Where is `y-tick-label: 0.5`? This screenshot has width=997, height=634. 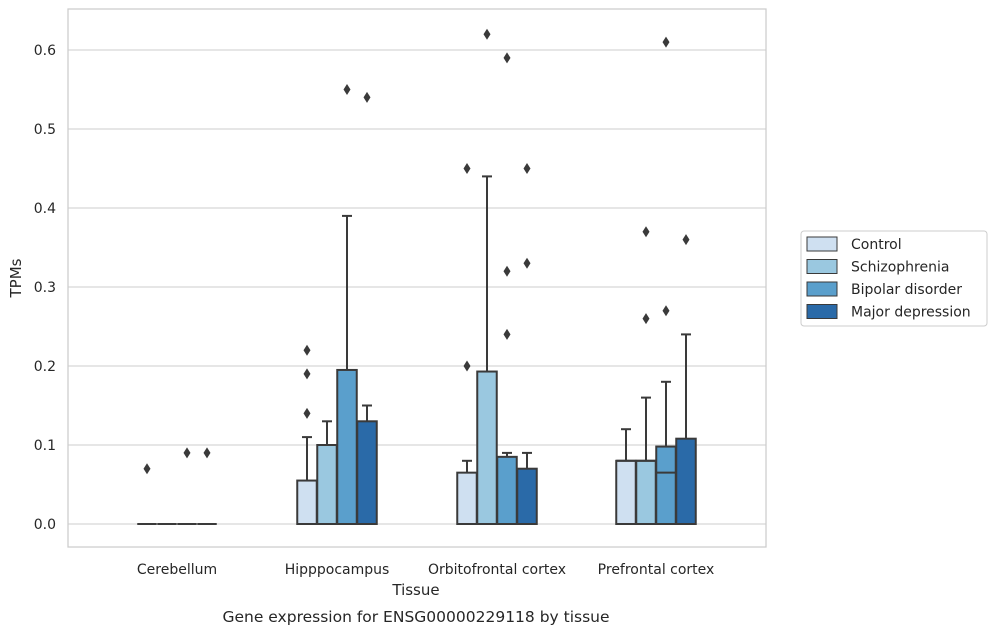 y-tick-label: 0.5 is located at coordinates (45, 130).